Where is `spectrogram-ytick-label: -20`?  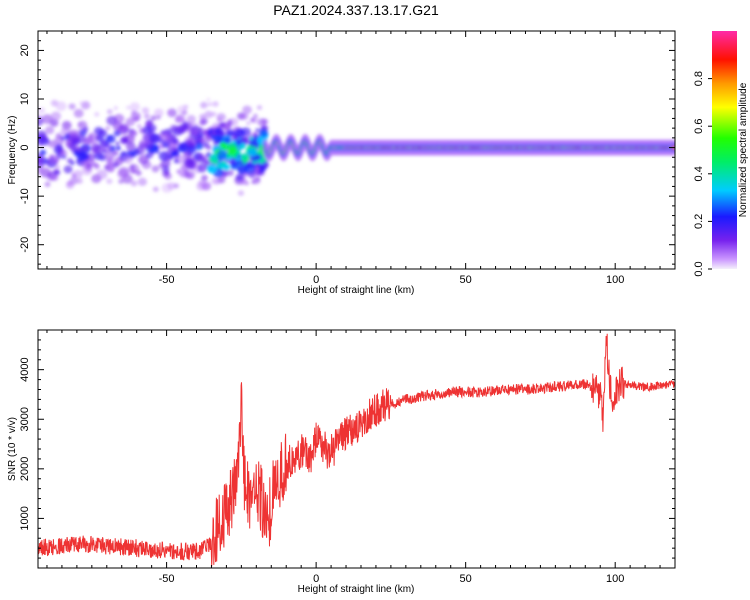
spectrogram-ytick-label: -20 is located at coordinates (25, 245).